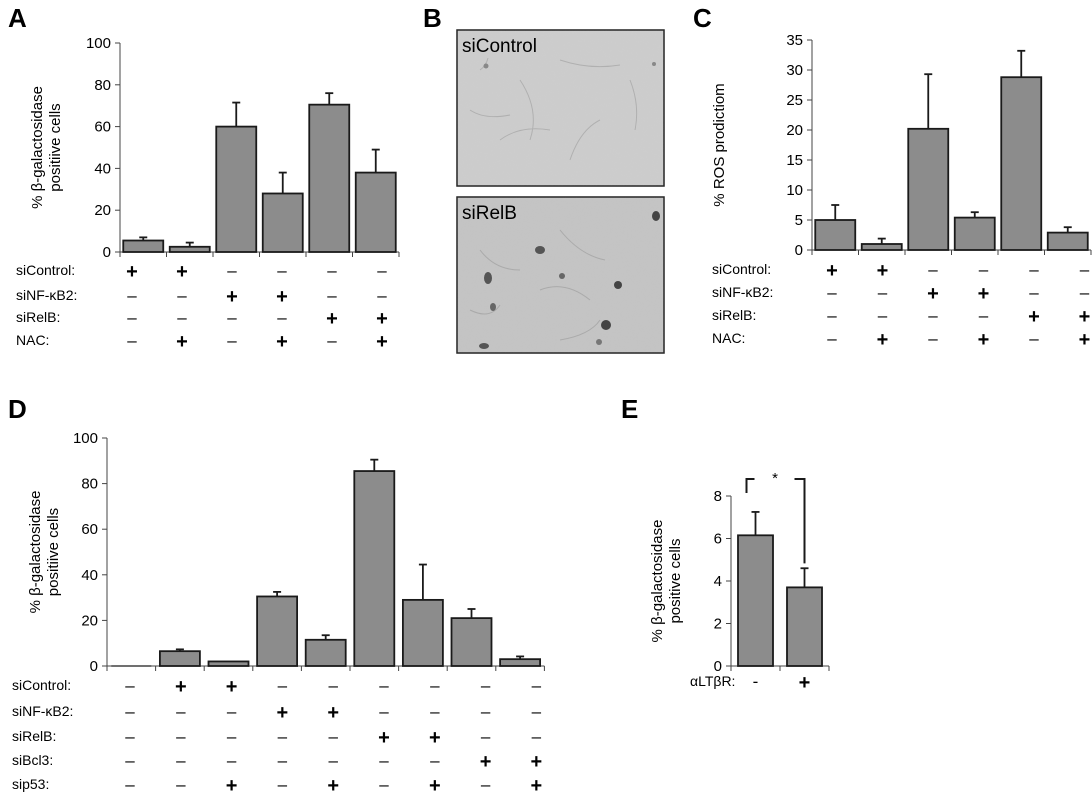 The image size is (1092, 800). Describe the element at coordinates (560, 275) in the screenshot. I see `micrograph-sirelb: siRelB` at that location.